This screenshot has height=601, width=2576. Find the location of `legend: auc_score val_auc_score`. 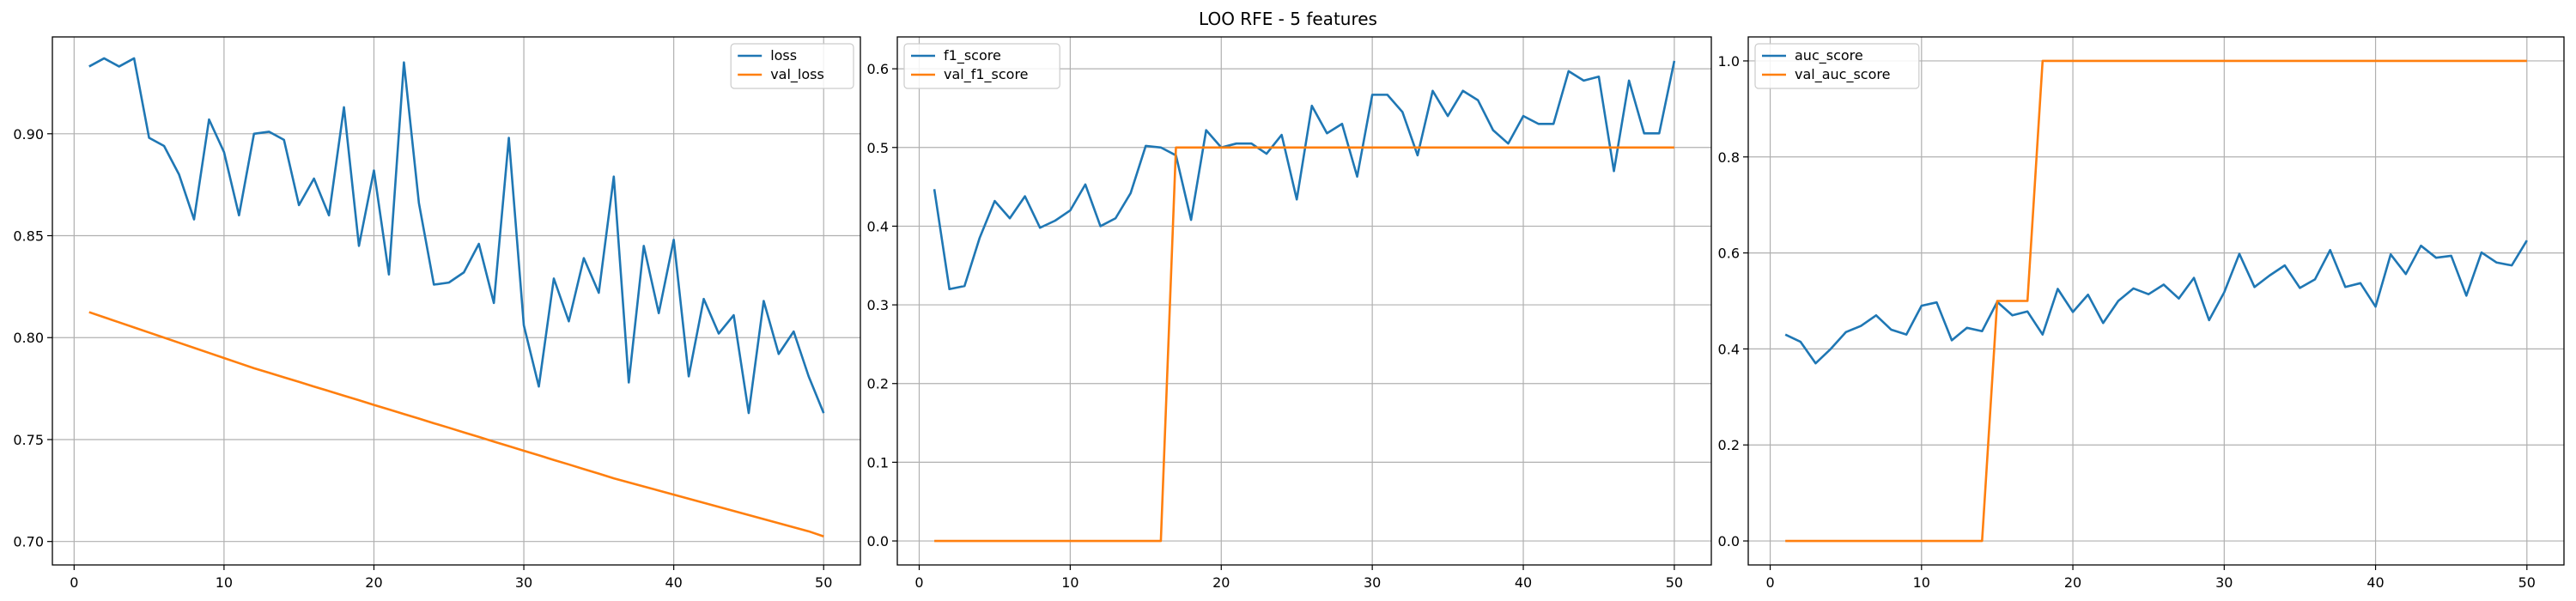

legend: auc_score val_auc_score is located at coordinates (1837, 66).